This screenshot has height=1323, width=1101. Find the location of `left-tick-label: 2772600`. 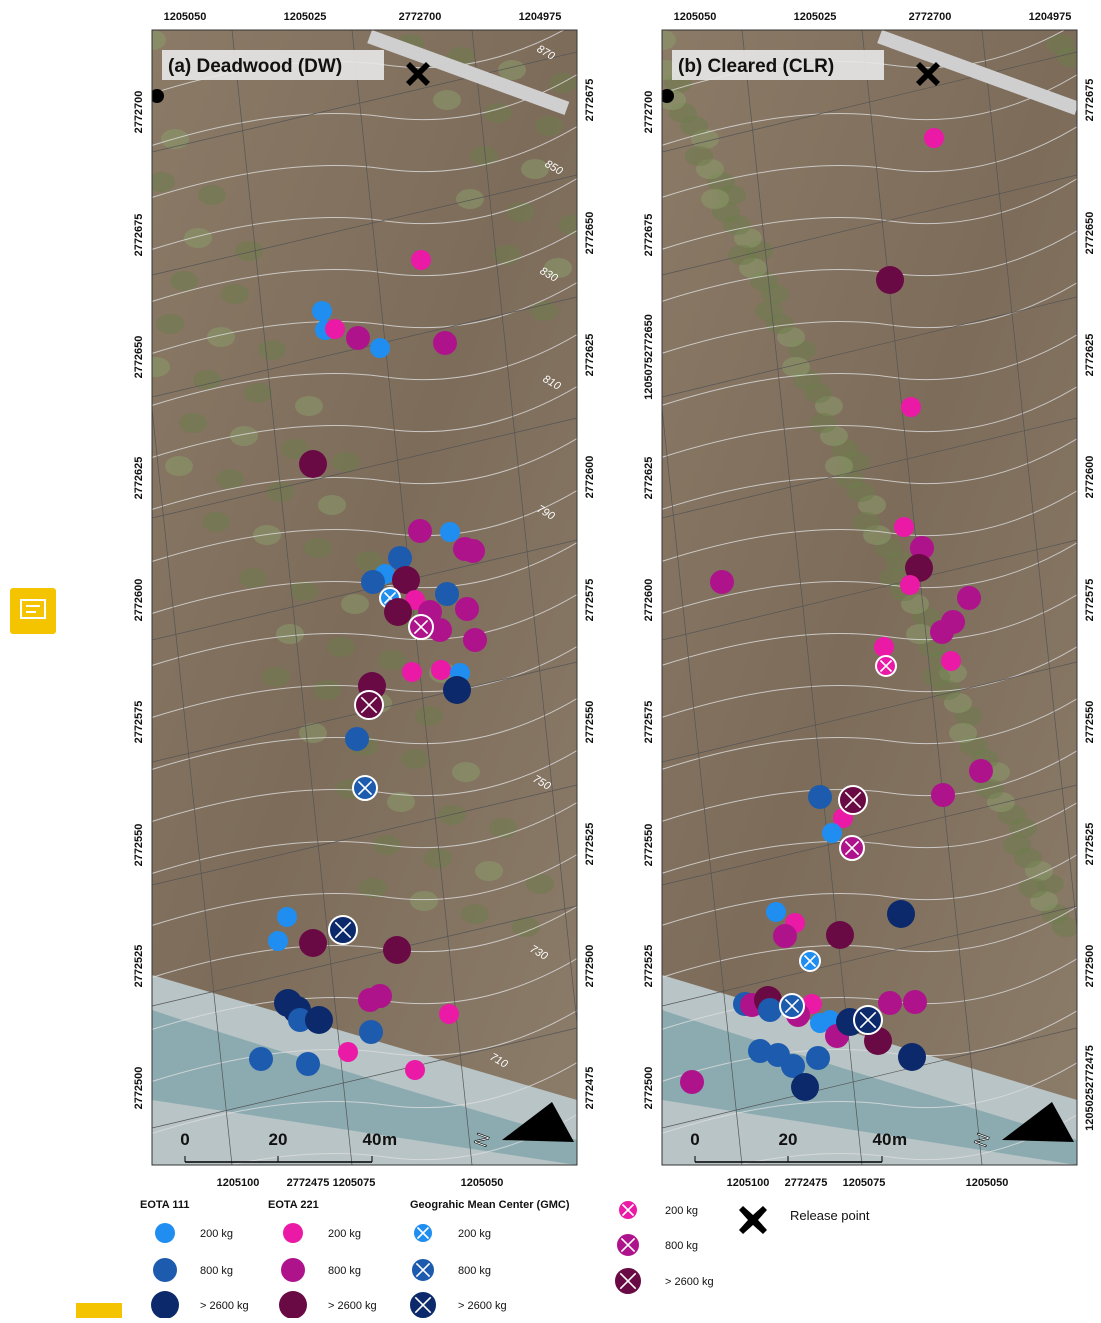

left-tick-label: 2772600 is located at coordinates (139, 600).